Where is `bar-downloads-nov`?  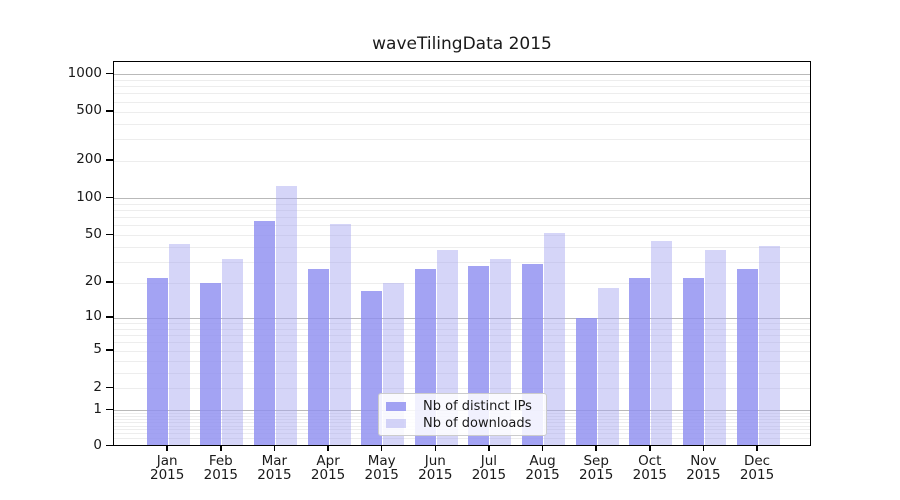 bar-downloads-nov is located at coordinates (715, 347).